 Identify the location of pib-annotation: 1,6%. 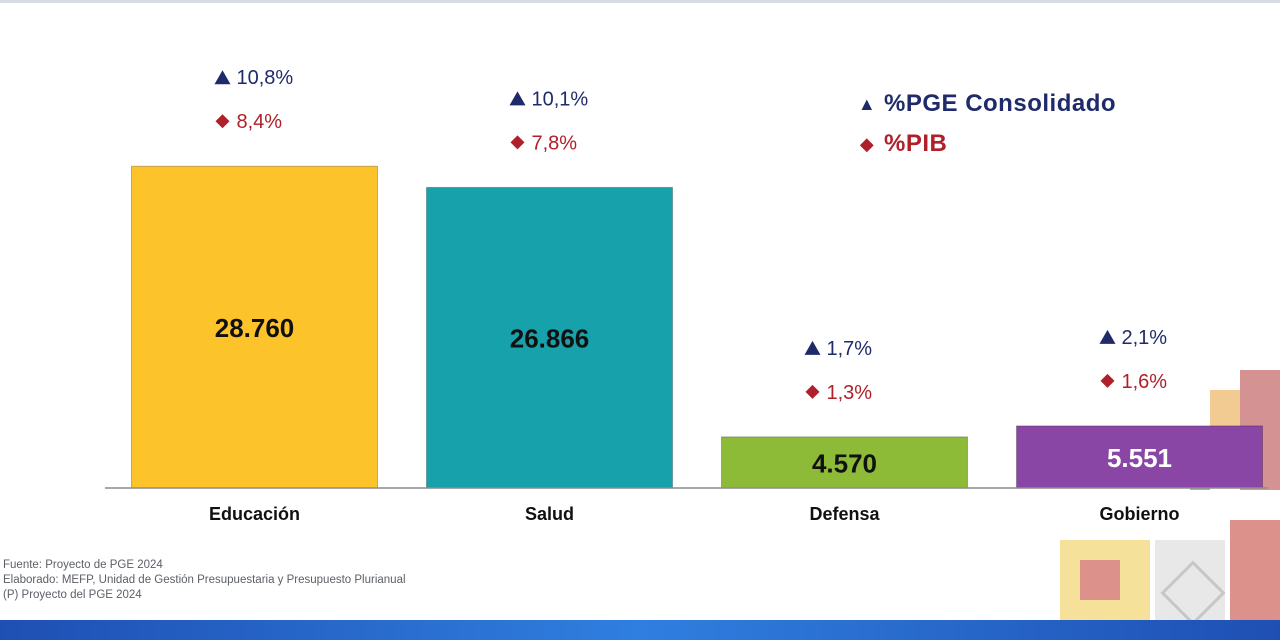
(1134, 382).